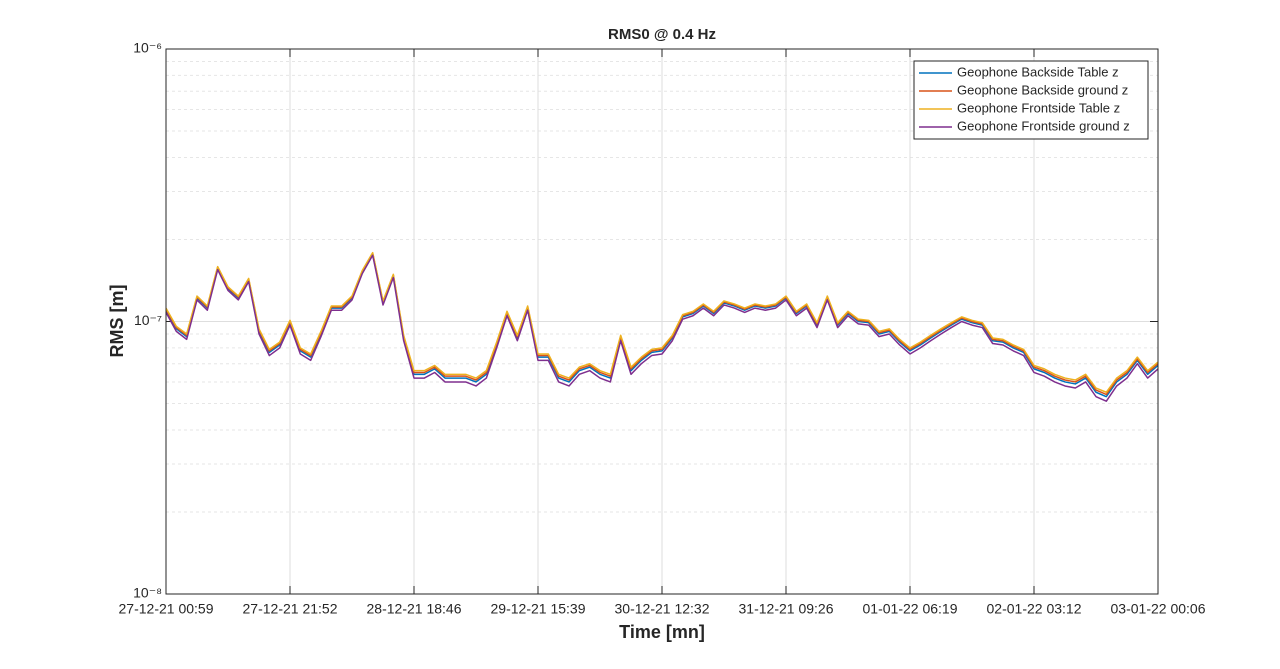 This screenshot has width=1280, height=669. Describe the element at coordinates (1038, 107) in the screenshot. I see `legend-label: Geophone Frontside Table z` at that location.